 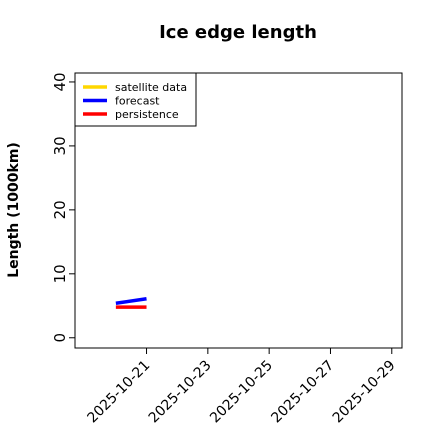 I want to click on chart-title: Ice edge length, so click(x=238, y=32).